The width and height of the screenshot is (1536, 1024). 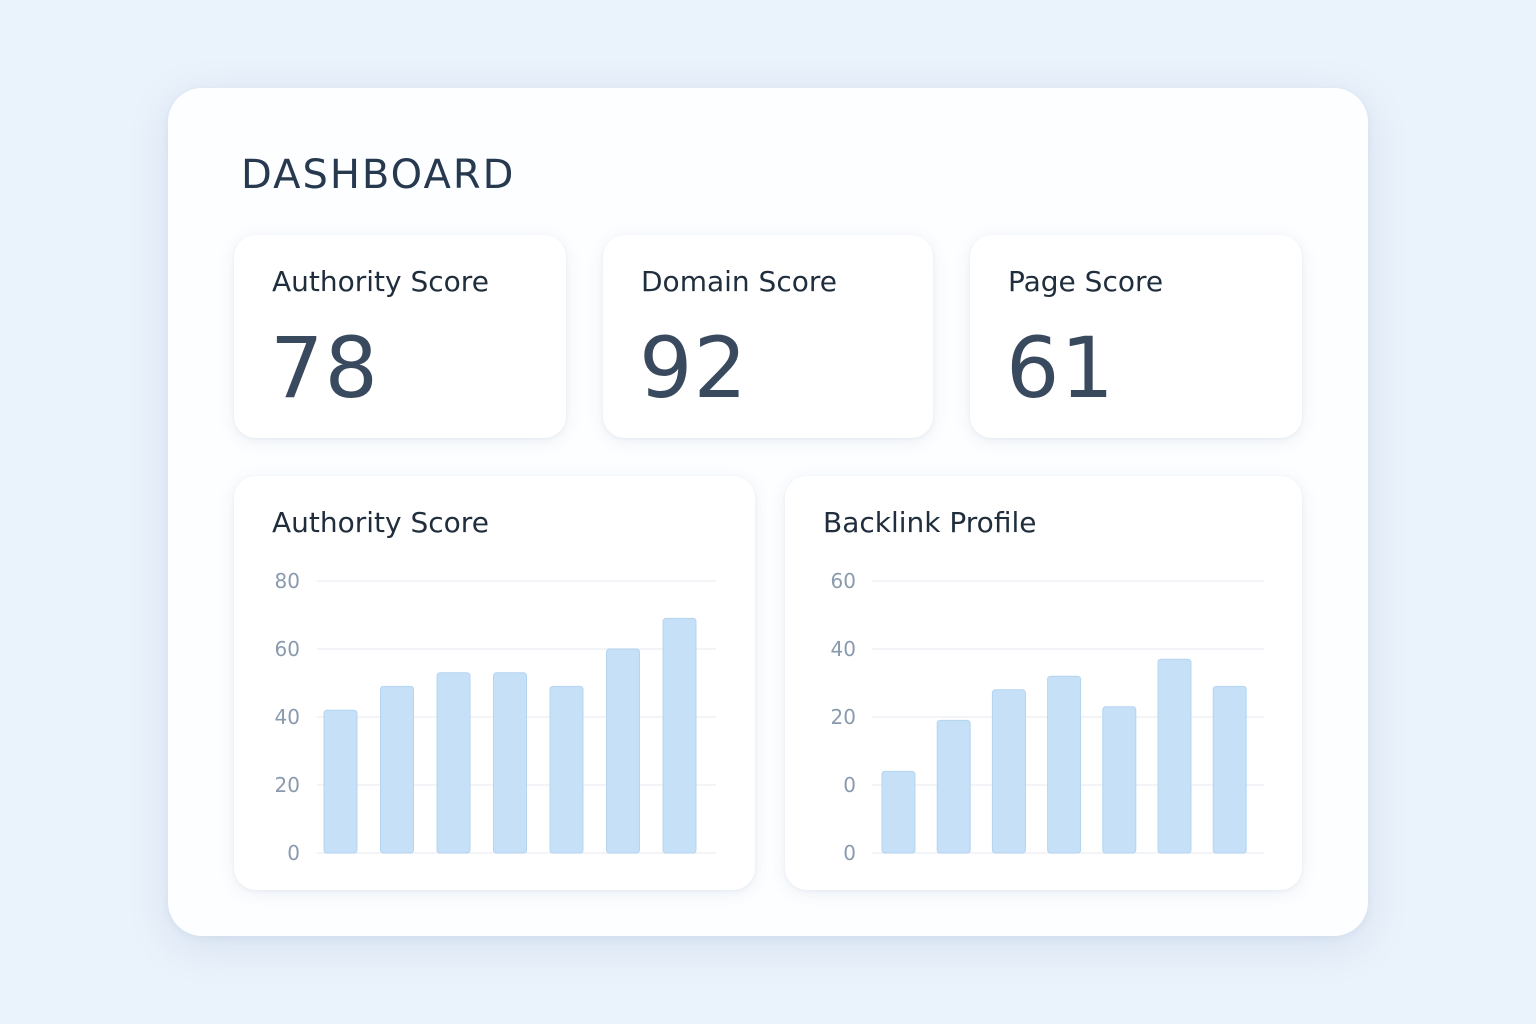 I want to click on score-value: 92, so click(x=693, y=368).